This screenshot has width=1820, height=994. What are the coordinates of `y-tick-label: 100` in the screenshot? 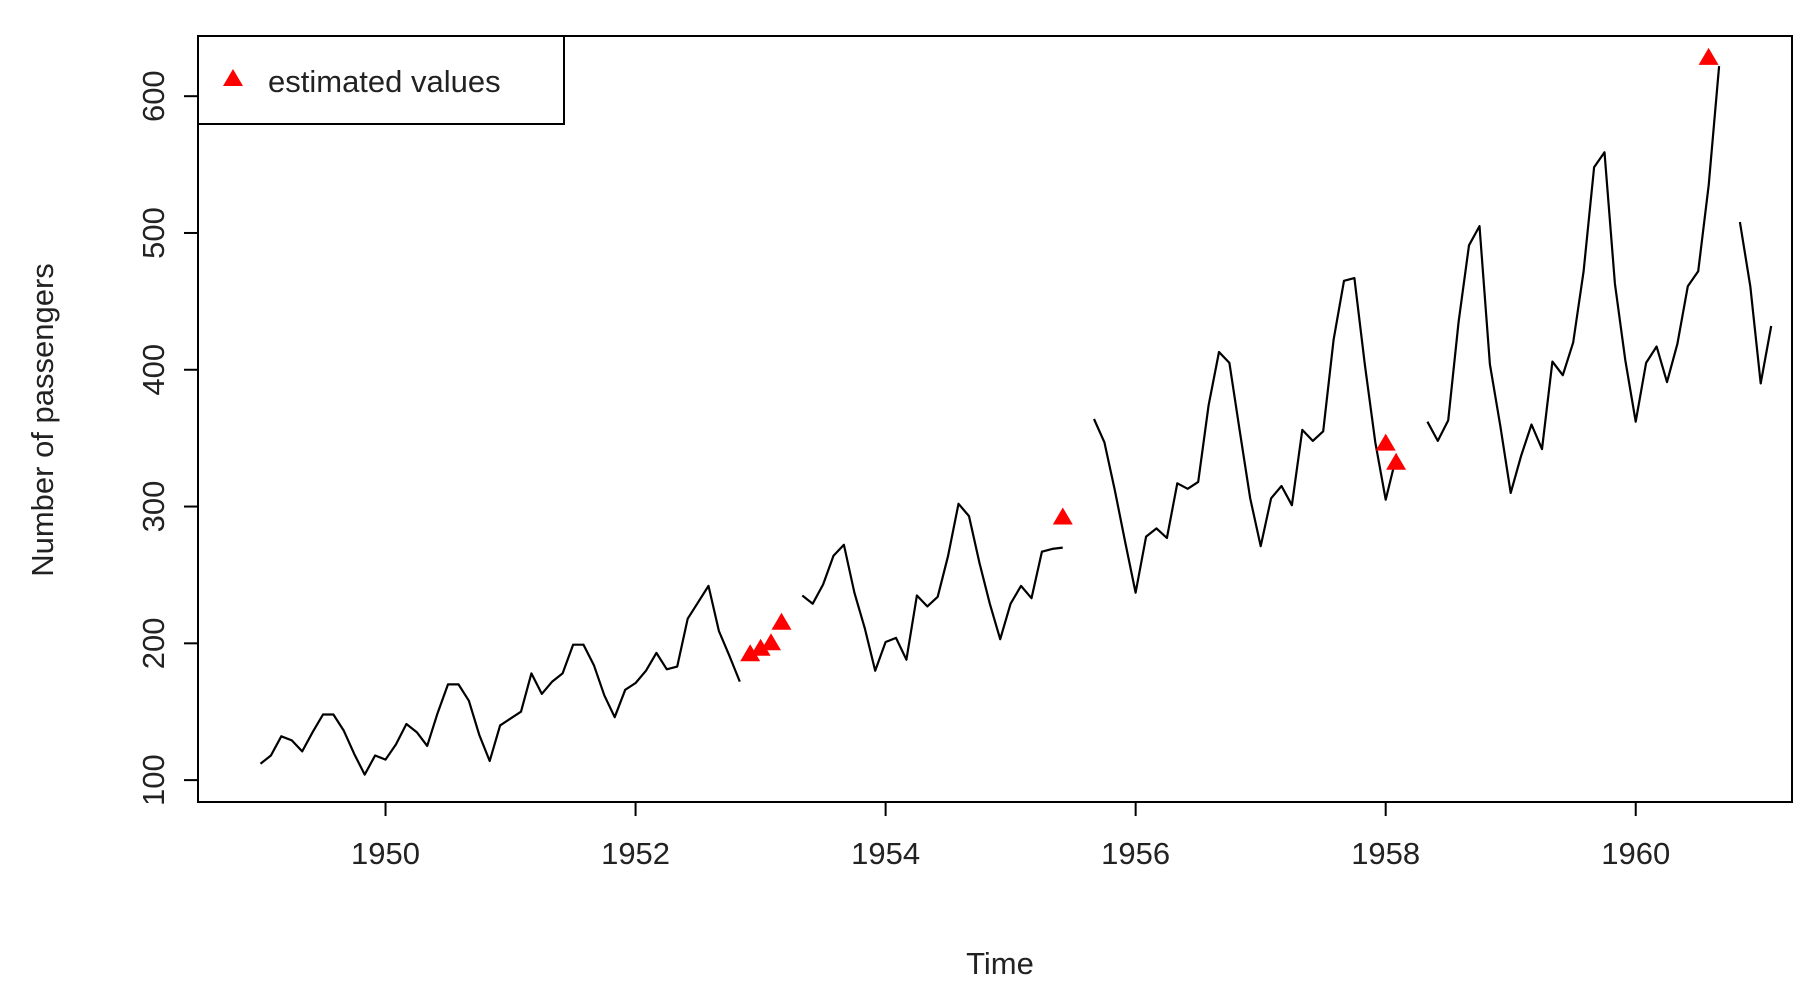 It's located at (153, 780).